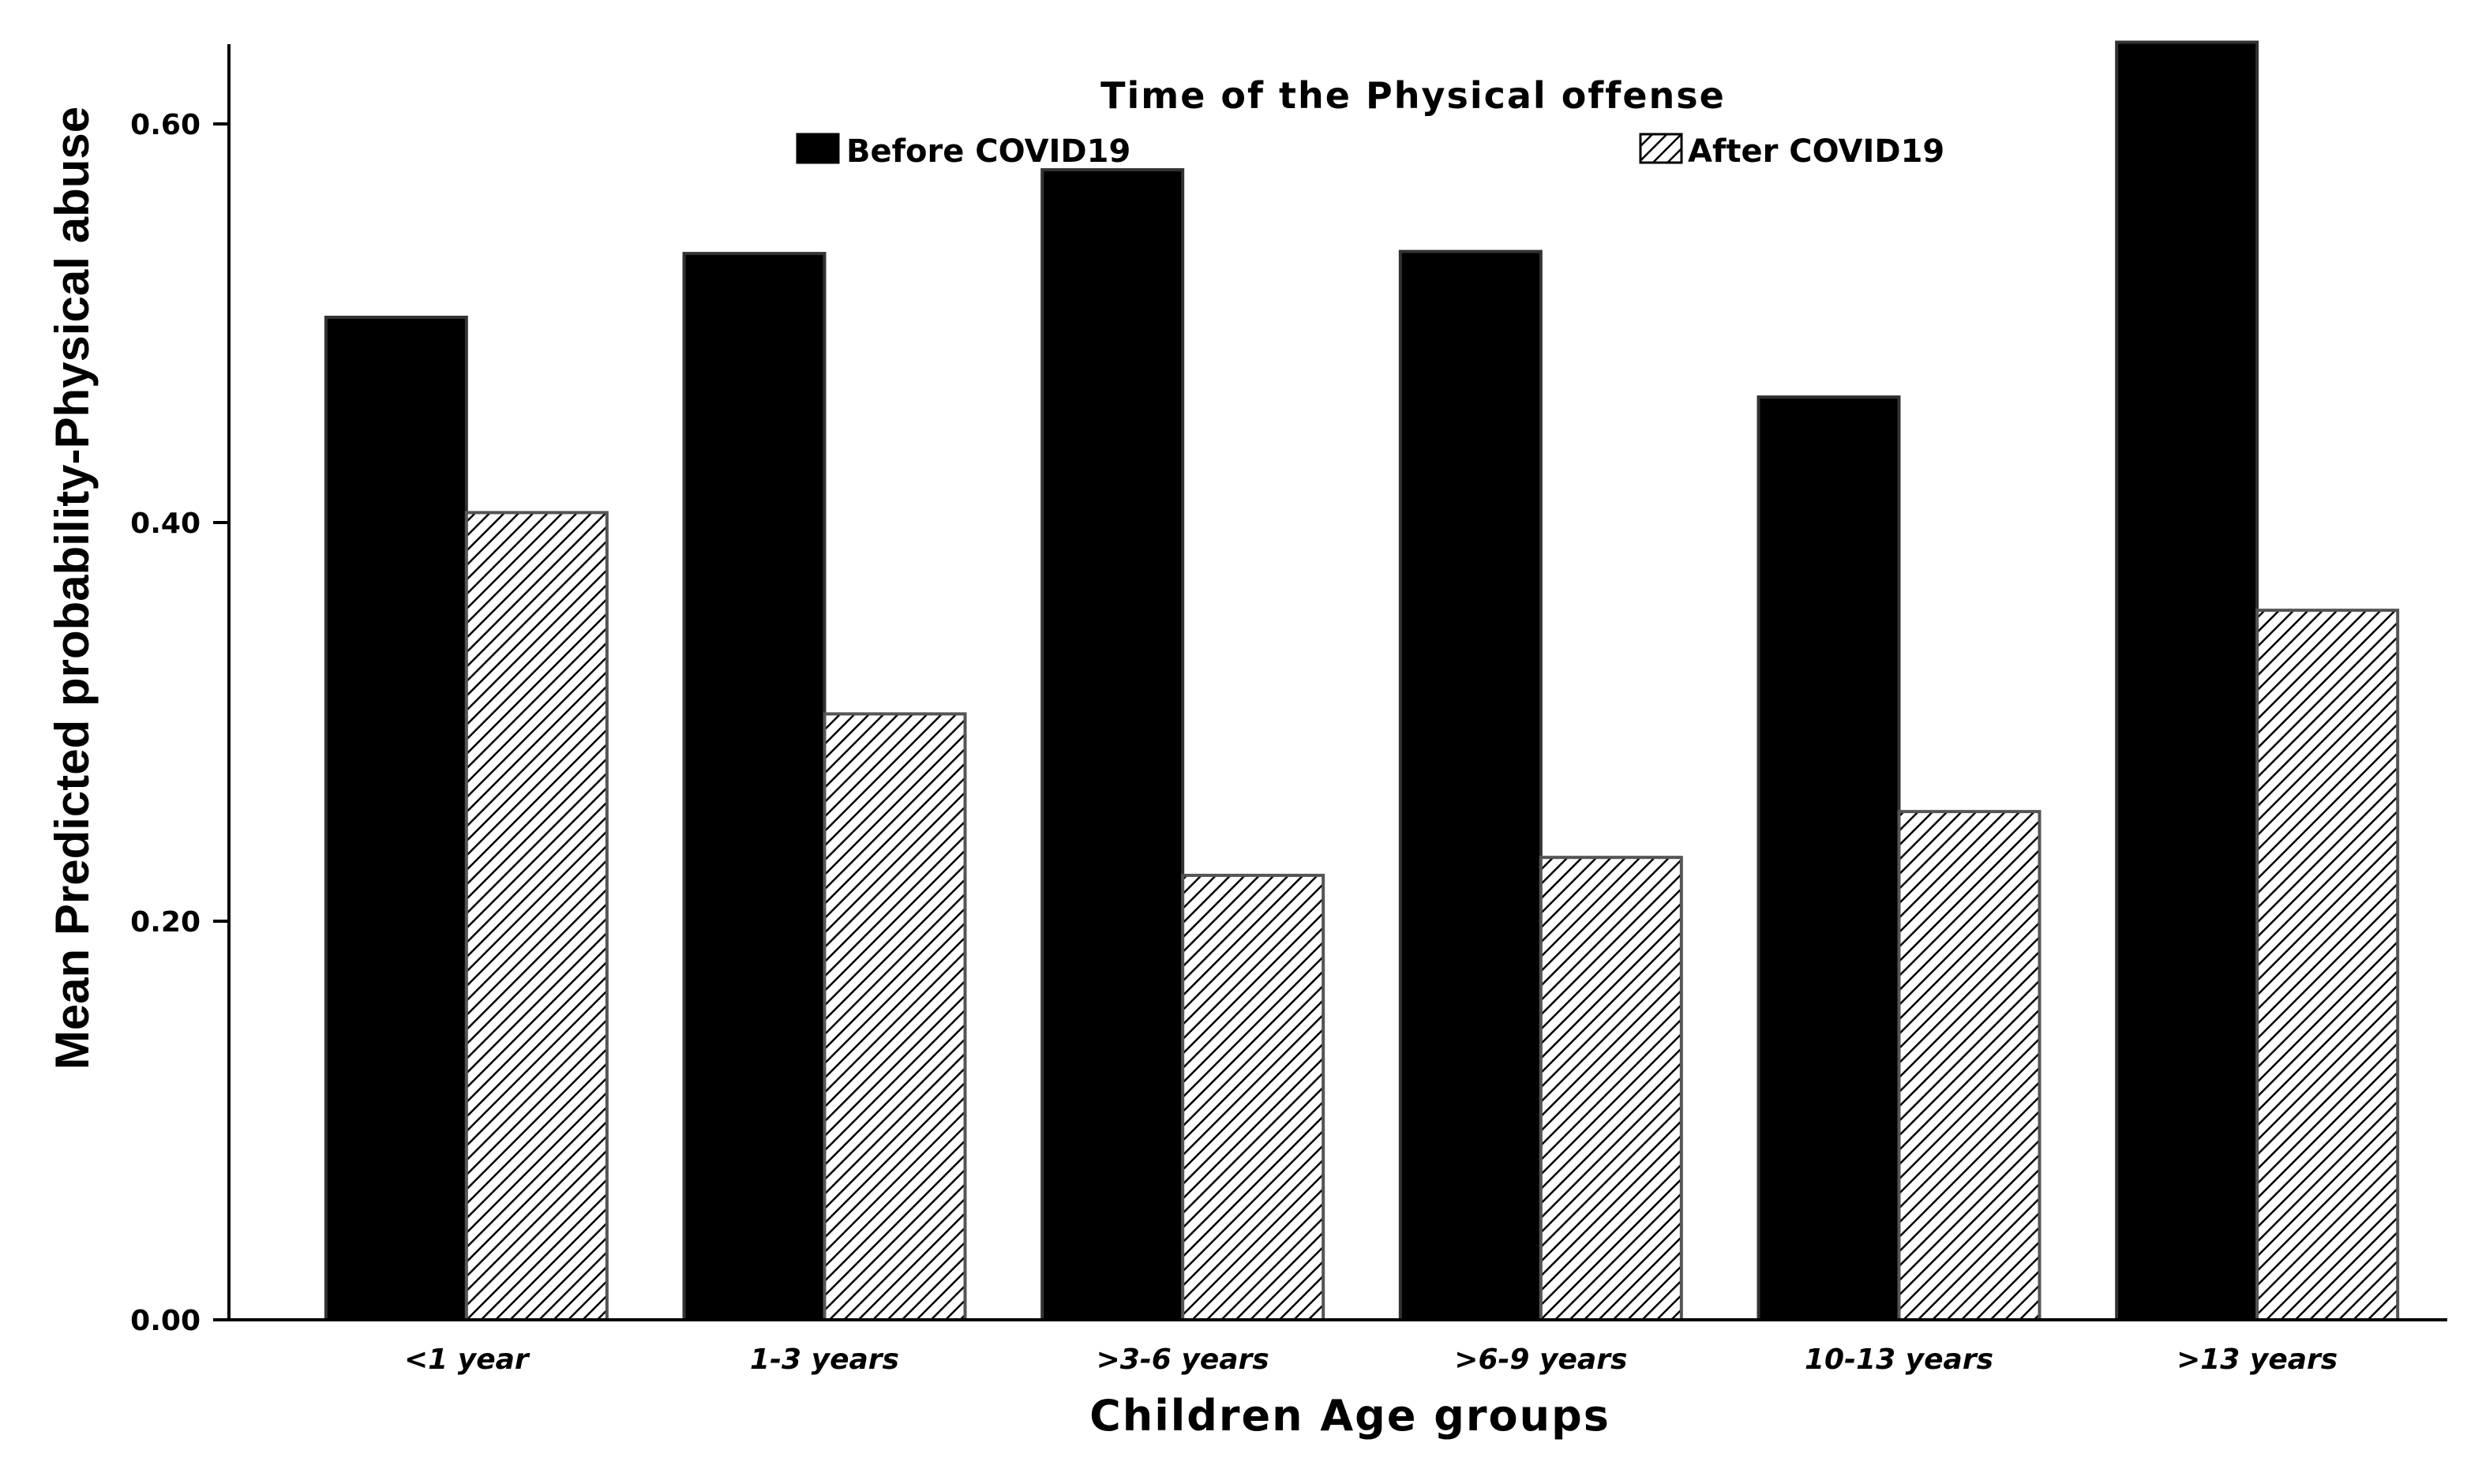 Image resolution: width=2482 pixels, height=1484 pixels. I want to click on x-tick-label: 1-3 years, so click(824, 1359).